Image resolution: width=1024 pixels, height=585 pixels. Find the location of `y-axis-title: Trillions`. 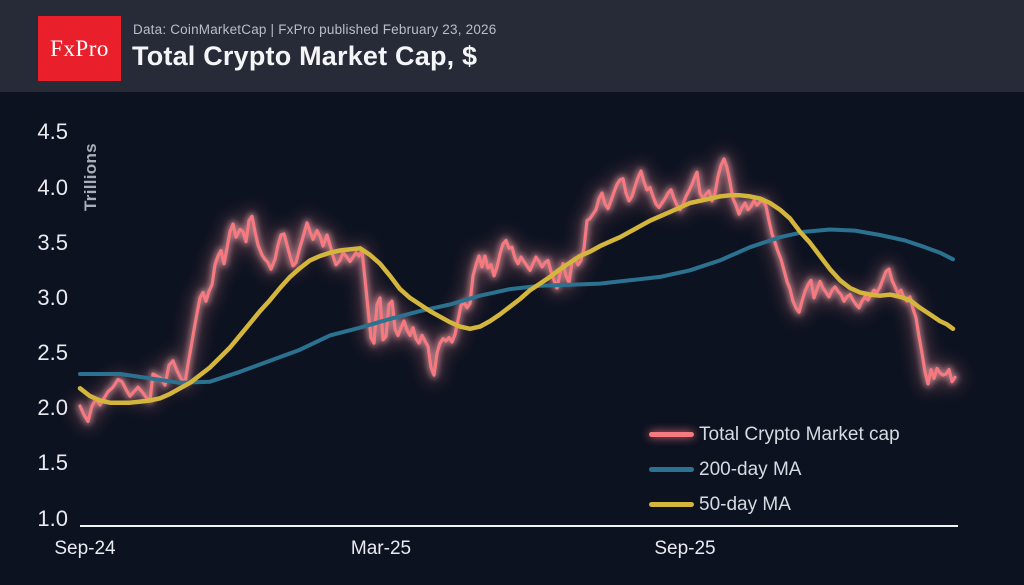

y-axis-title: Trillions is located at coordinates (90, 177).